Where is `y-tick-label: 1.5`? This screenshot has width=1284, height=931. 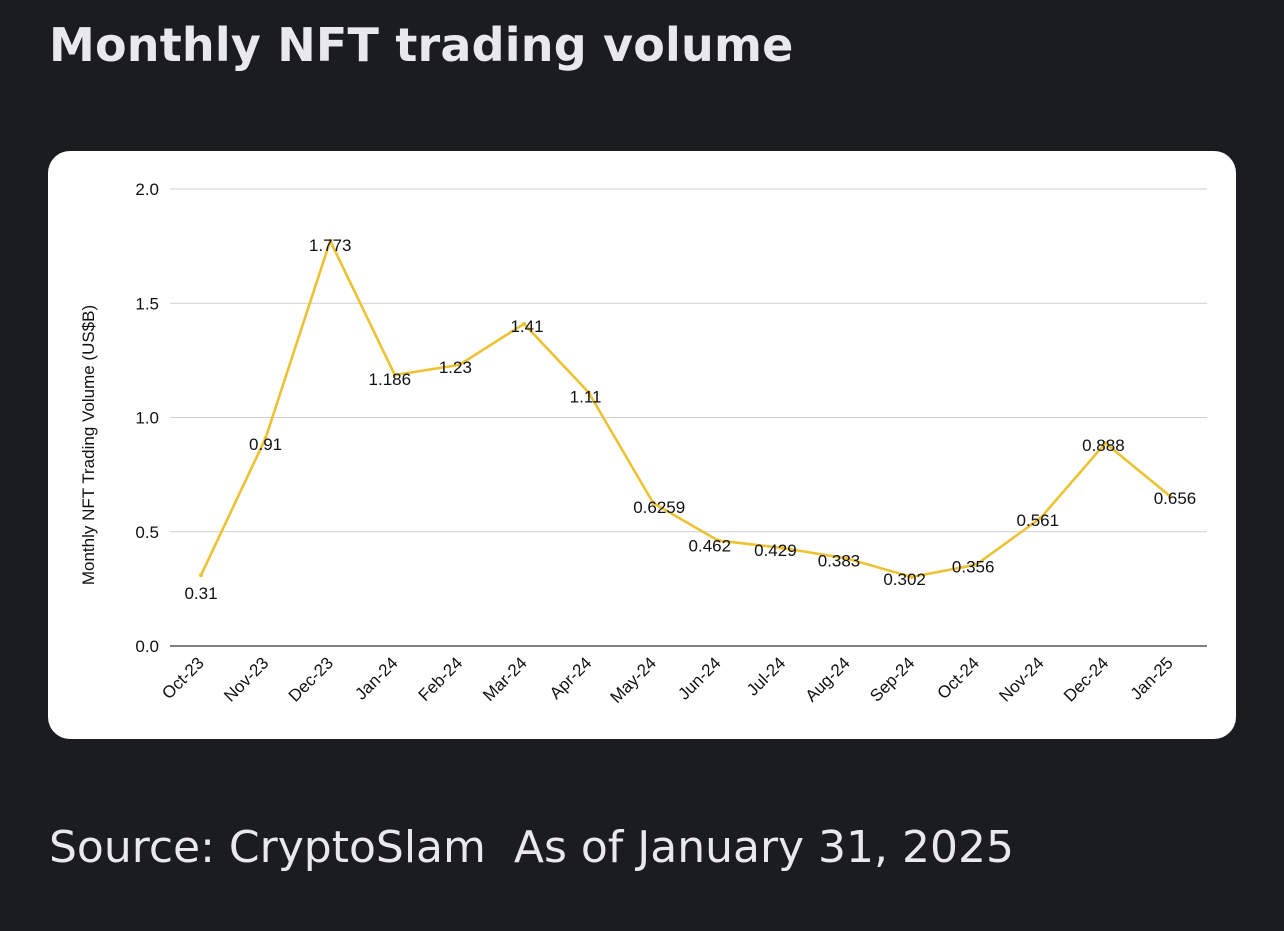
y-tick-label: 1.5 is located at coordinates (147, 303).